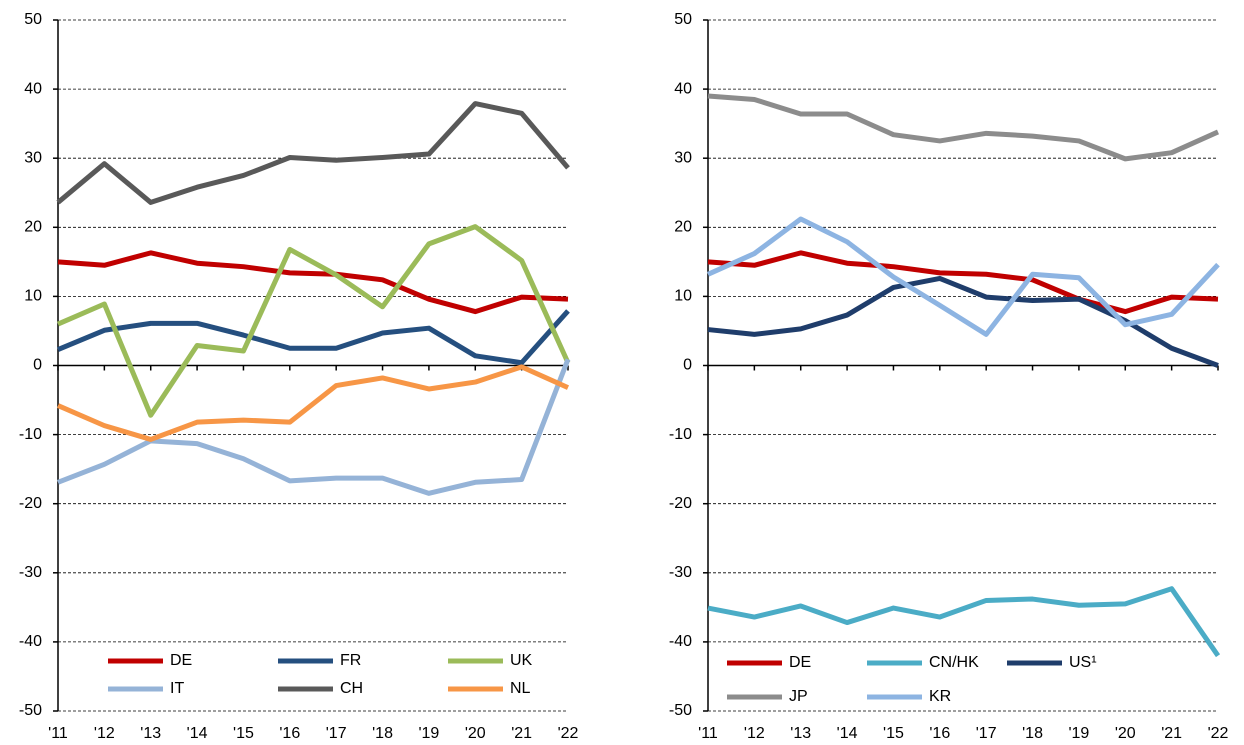 The image size is (1244, 745). I want to click on legend-label: FR, so click(350, 660).